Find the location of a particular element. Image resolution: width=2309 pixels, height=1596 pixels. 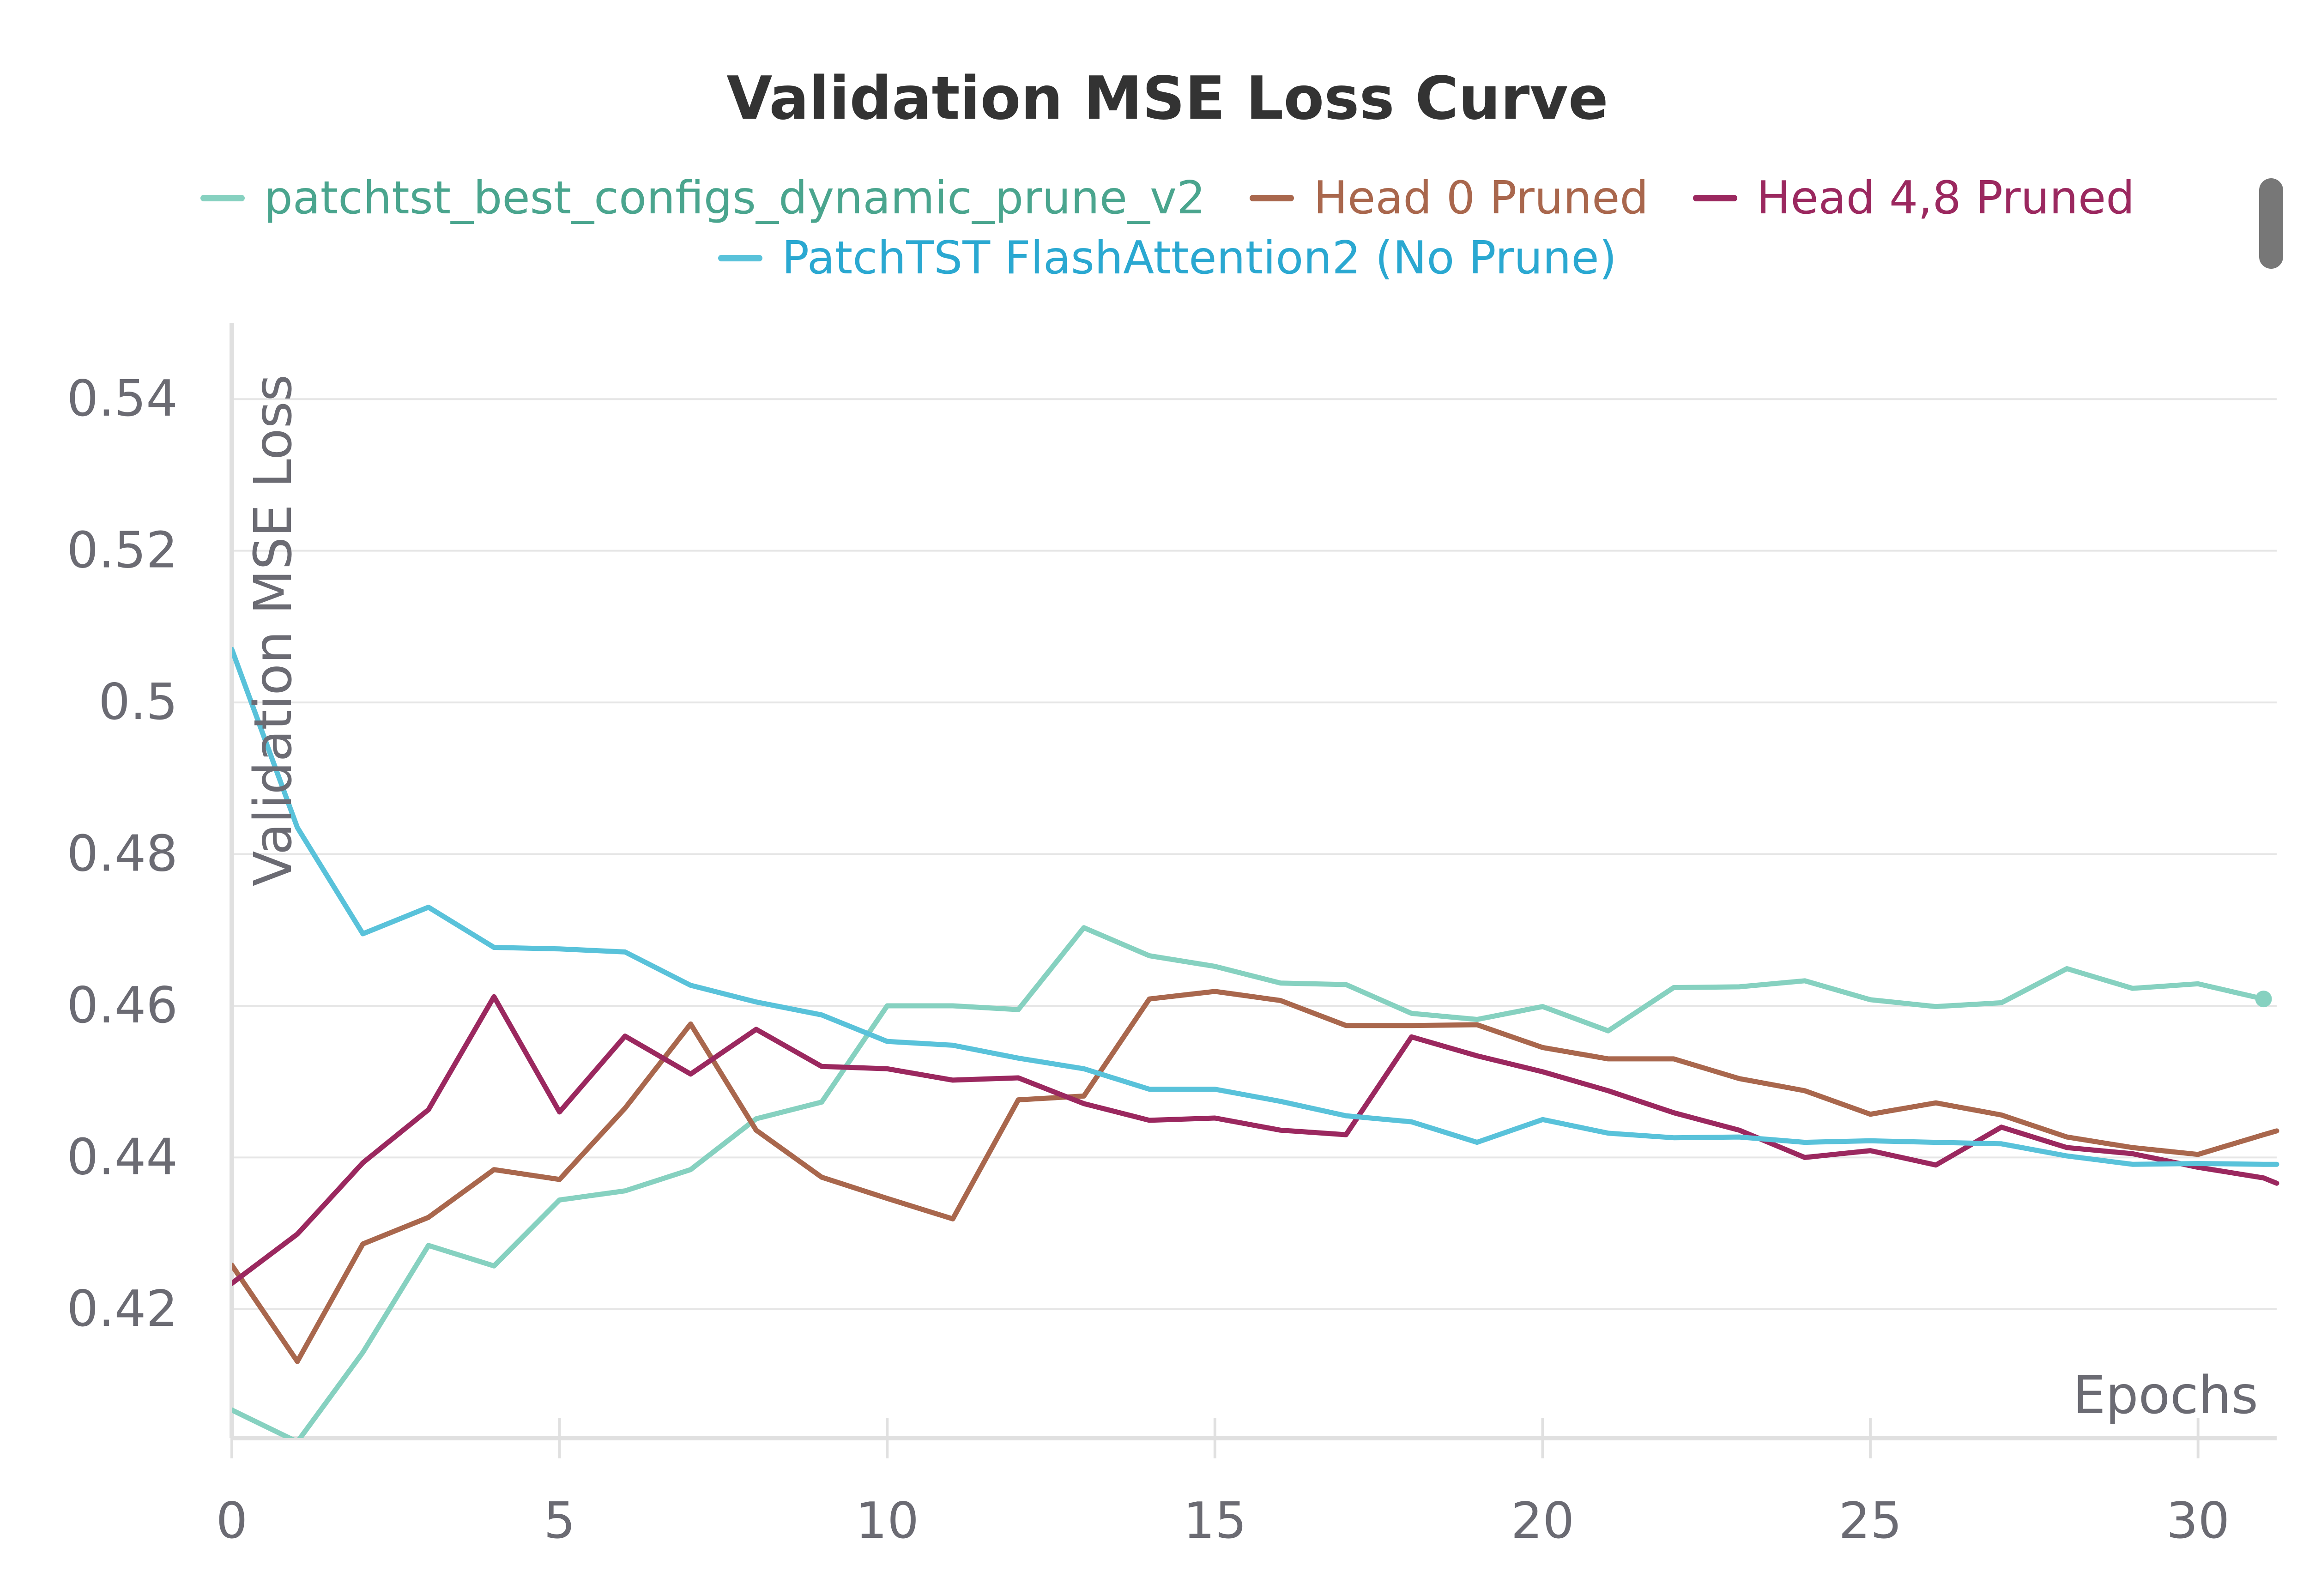

y-tick-label: 0.42 is located at coordinates (123, 1309).